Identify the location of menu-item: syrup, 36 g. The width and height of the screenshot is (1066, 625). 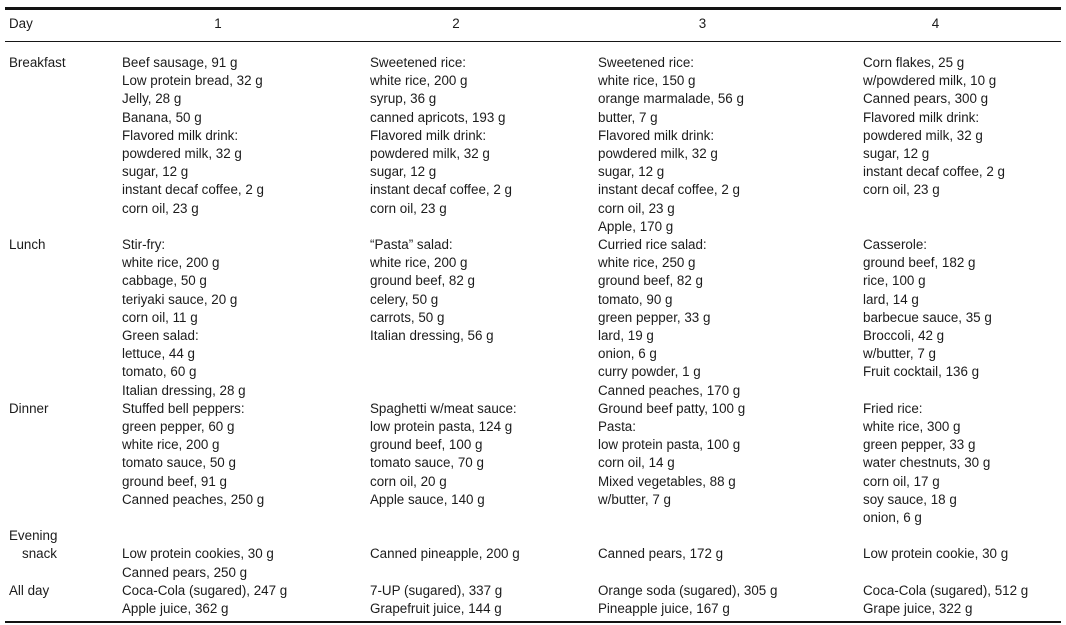
(403, 99).